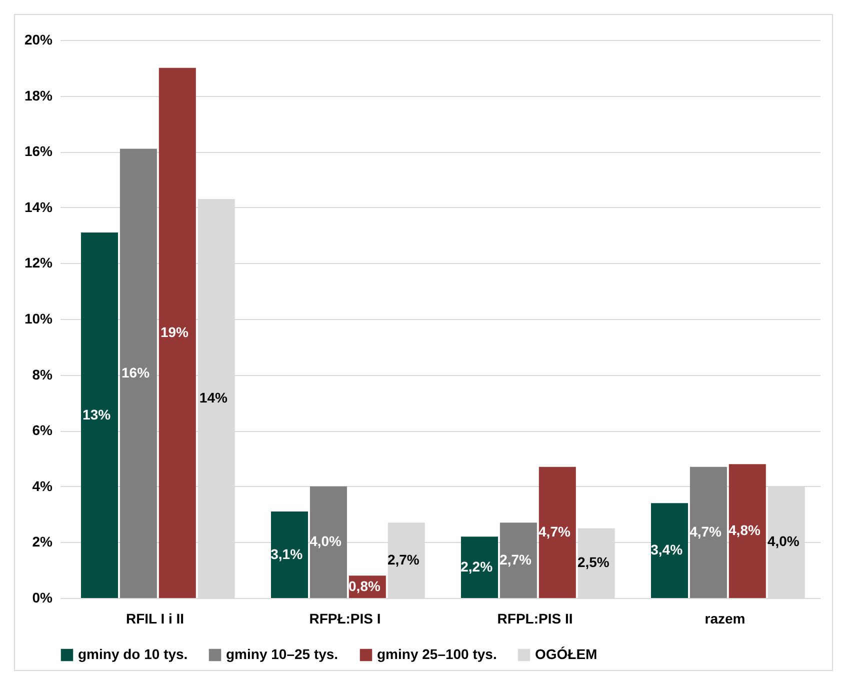  I want to click on y-tick-label: 14%, so click(39, 206).